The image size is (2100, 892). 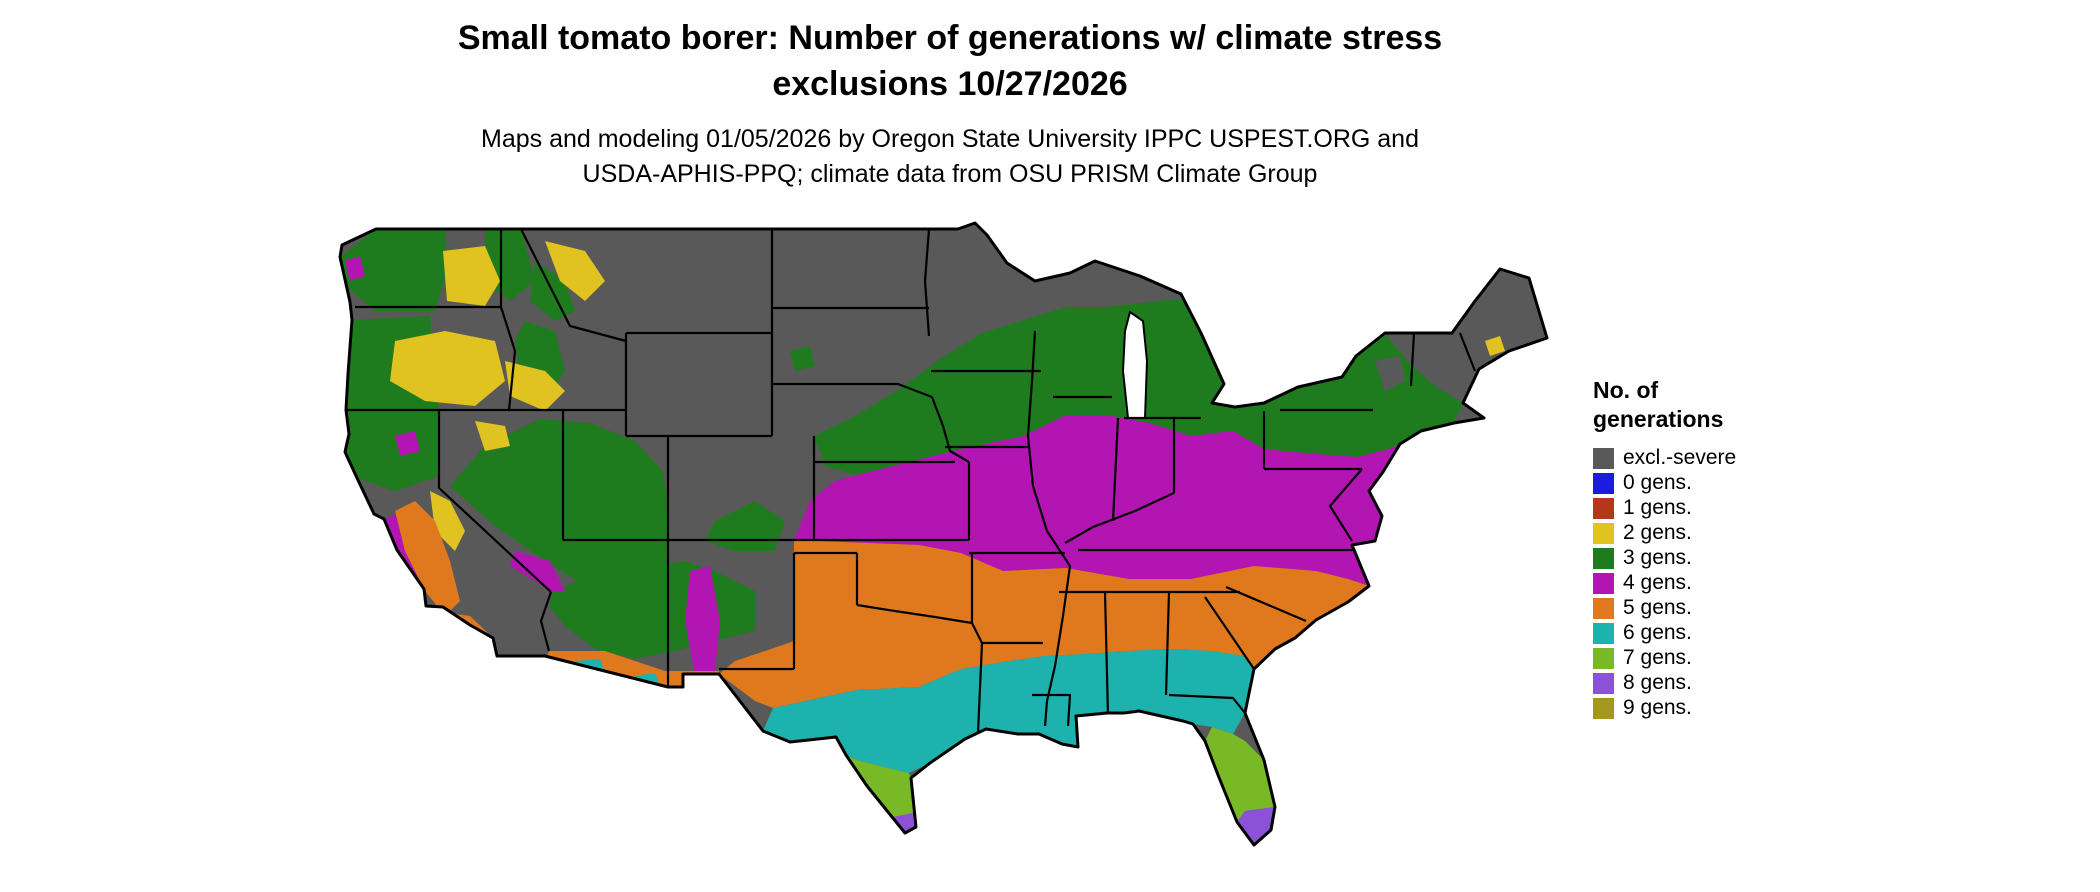 I want to click on legend-item-3-gens: 3 gens., so click(x=1723, y=558).